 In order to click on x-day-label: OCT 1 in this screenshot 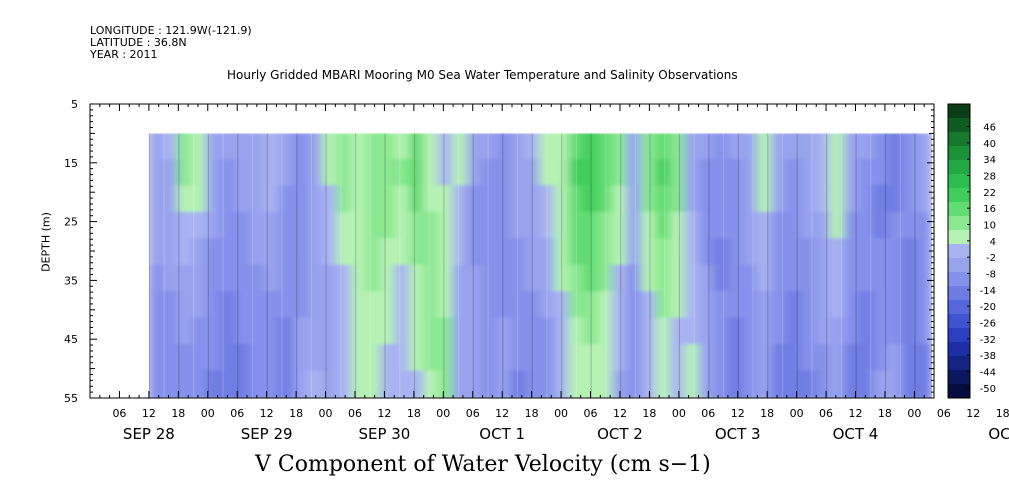, I will do `click(502, 434)`.